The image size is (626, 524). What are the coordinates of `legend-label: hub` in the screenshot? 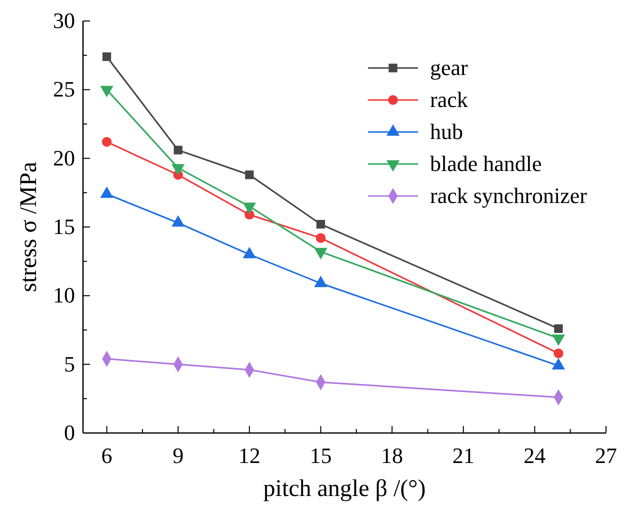 It's located at (446, 131).